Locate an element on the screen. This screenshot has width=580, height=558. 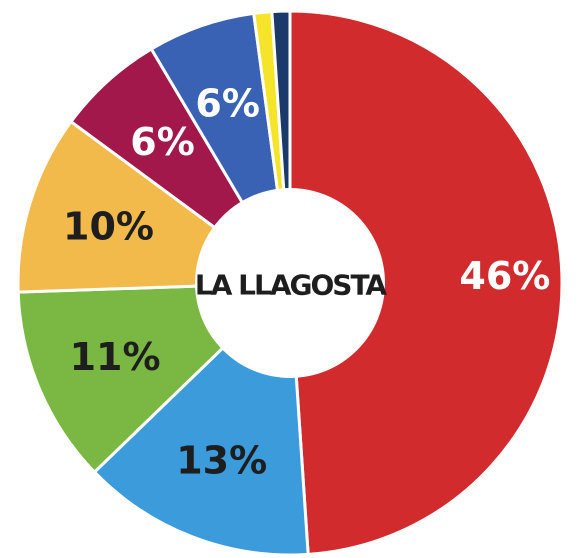
donut-hole is located at coordinates (290, 283).